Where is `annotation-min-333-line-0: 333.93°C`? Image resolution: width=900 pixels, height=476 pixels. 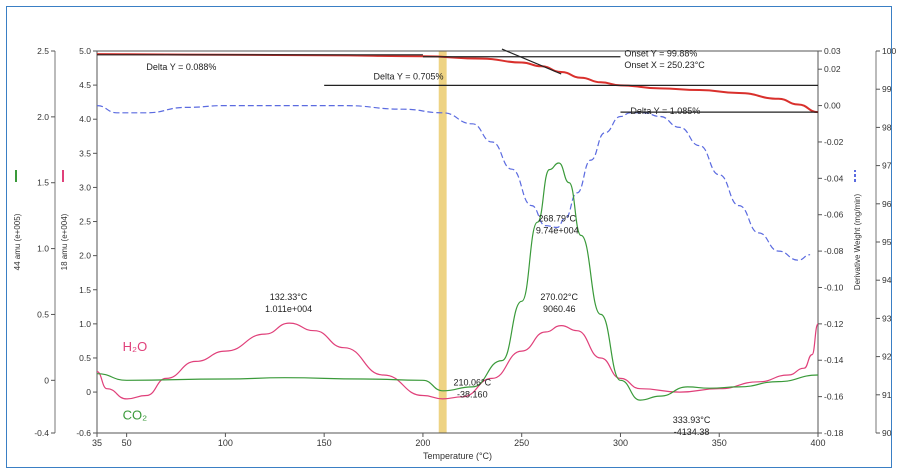 annotation-min-333-line-0: 333.93°C is located at coordinates (692, 420).